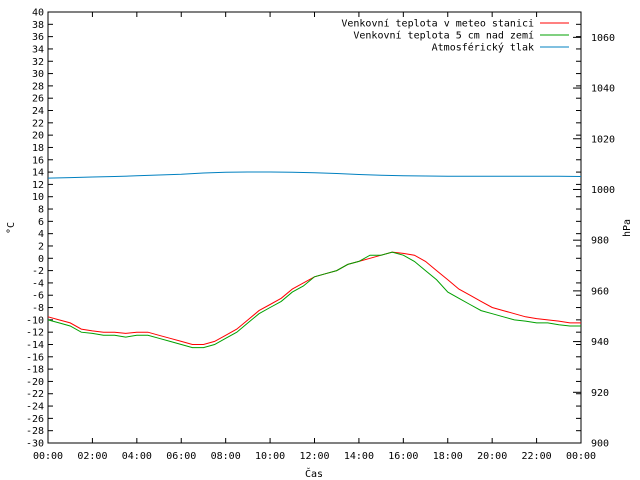 The image size is (640, 480). Describe the element at coordinates (38, 62) in the screenshot. I see `y-left-tick-label: 32` at that location.